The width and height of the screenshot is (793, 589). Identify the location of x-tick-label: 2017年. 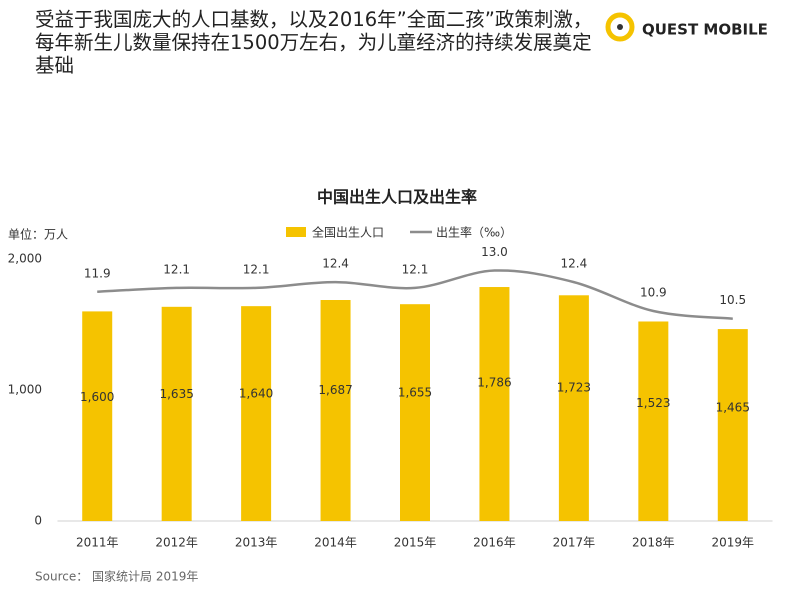
(574, 543).